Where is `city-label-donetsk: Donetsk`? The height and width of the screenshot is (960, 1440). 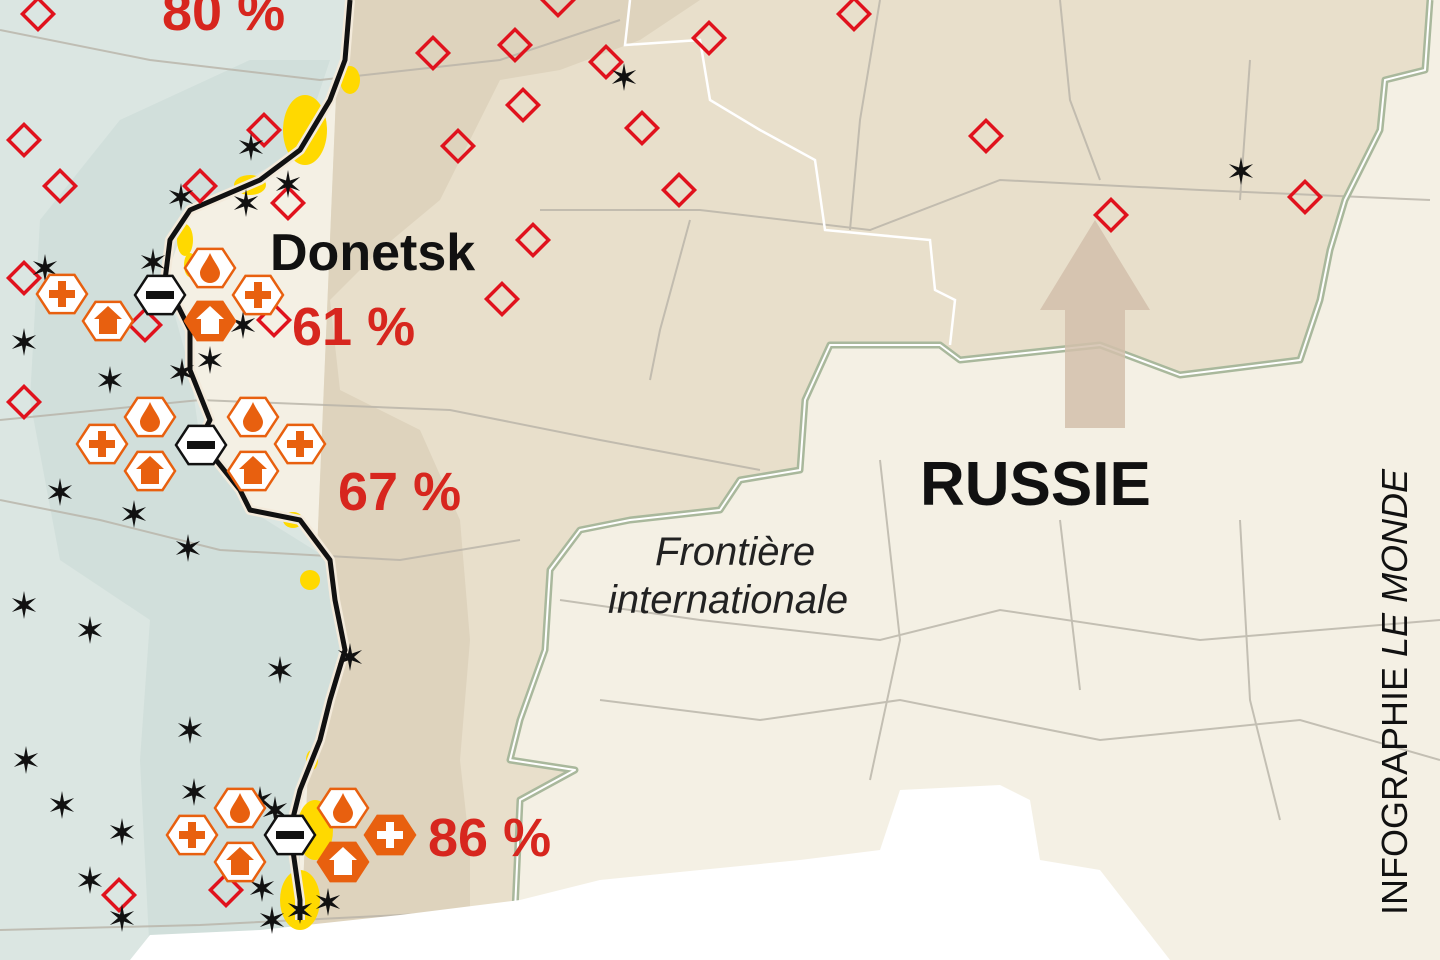
city-label-donetsk: Donetsk is located at coordinates (372, 253).